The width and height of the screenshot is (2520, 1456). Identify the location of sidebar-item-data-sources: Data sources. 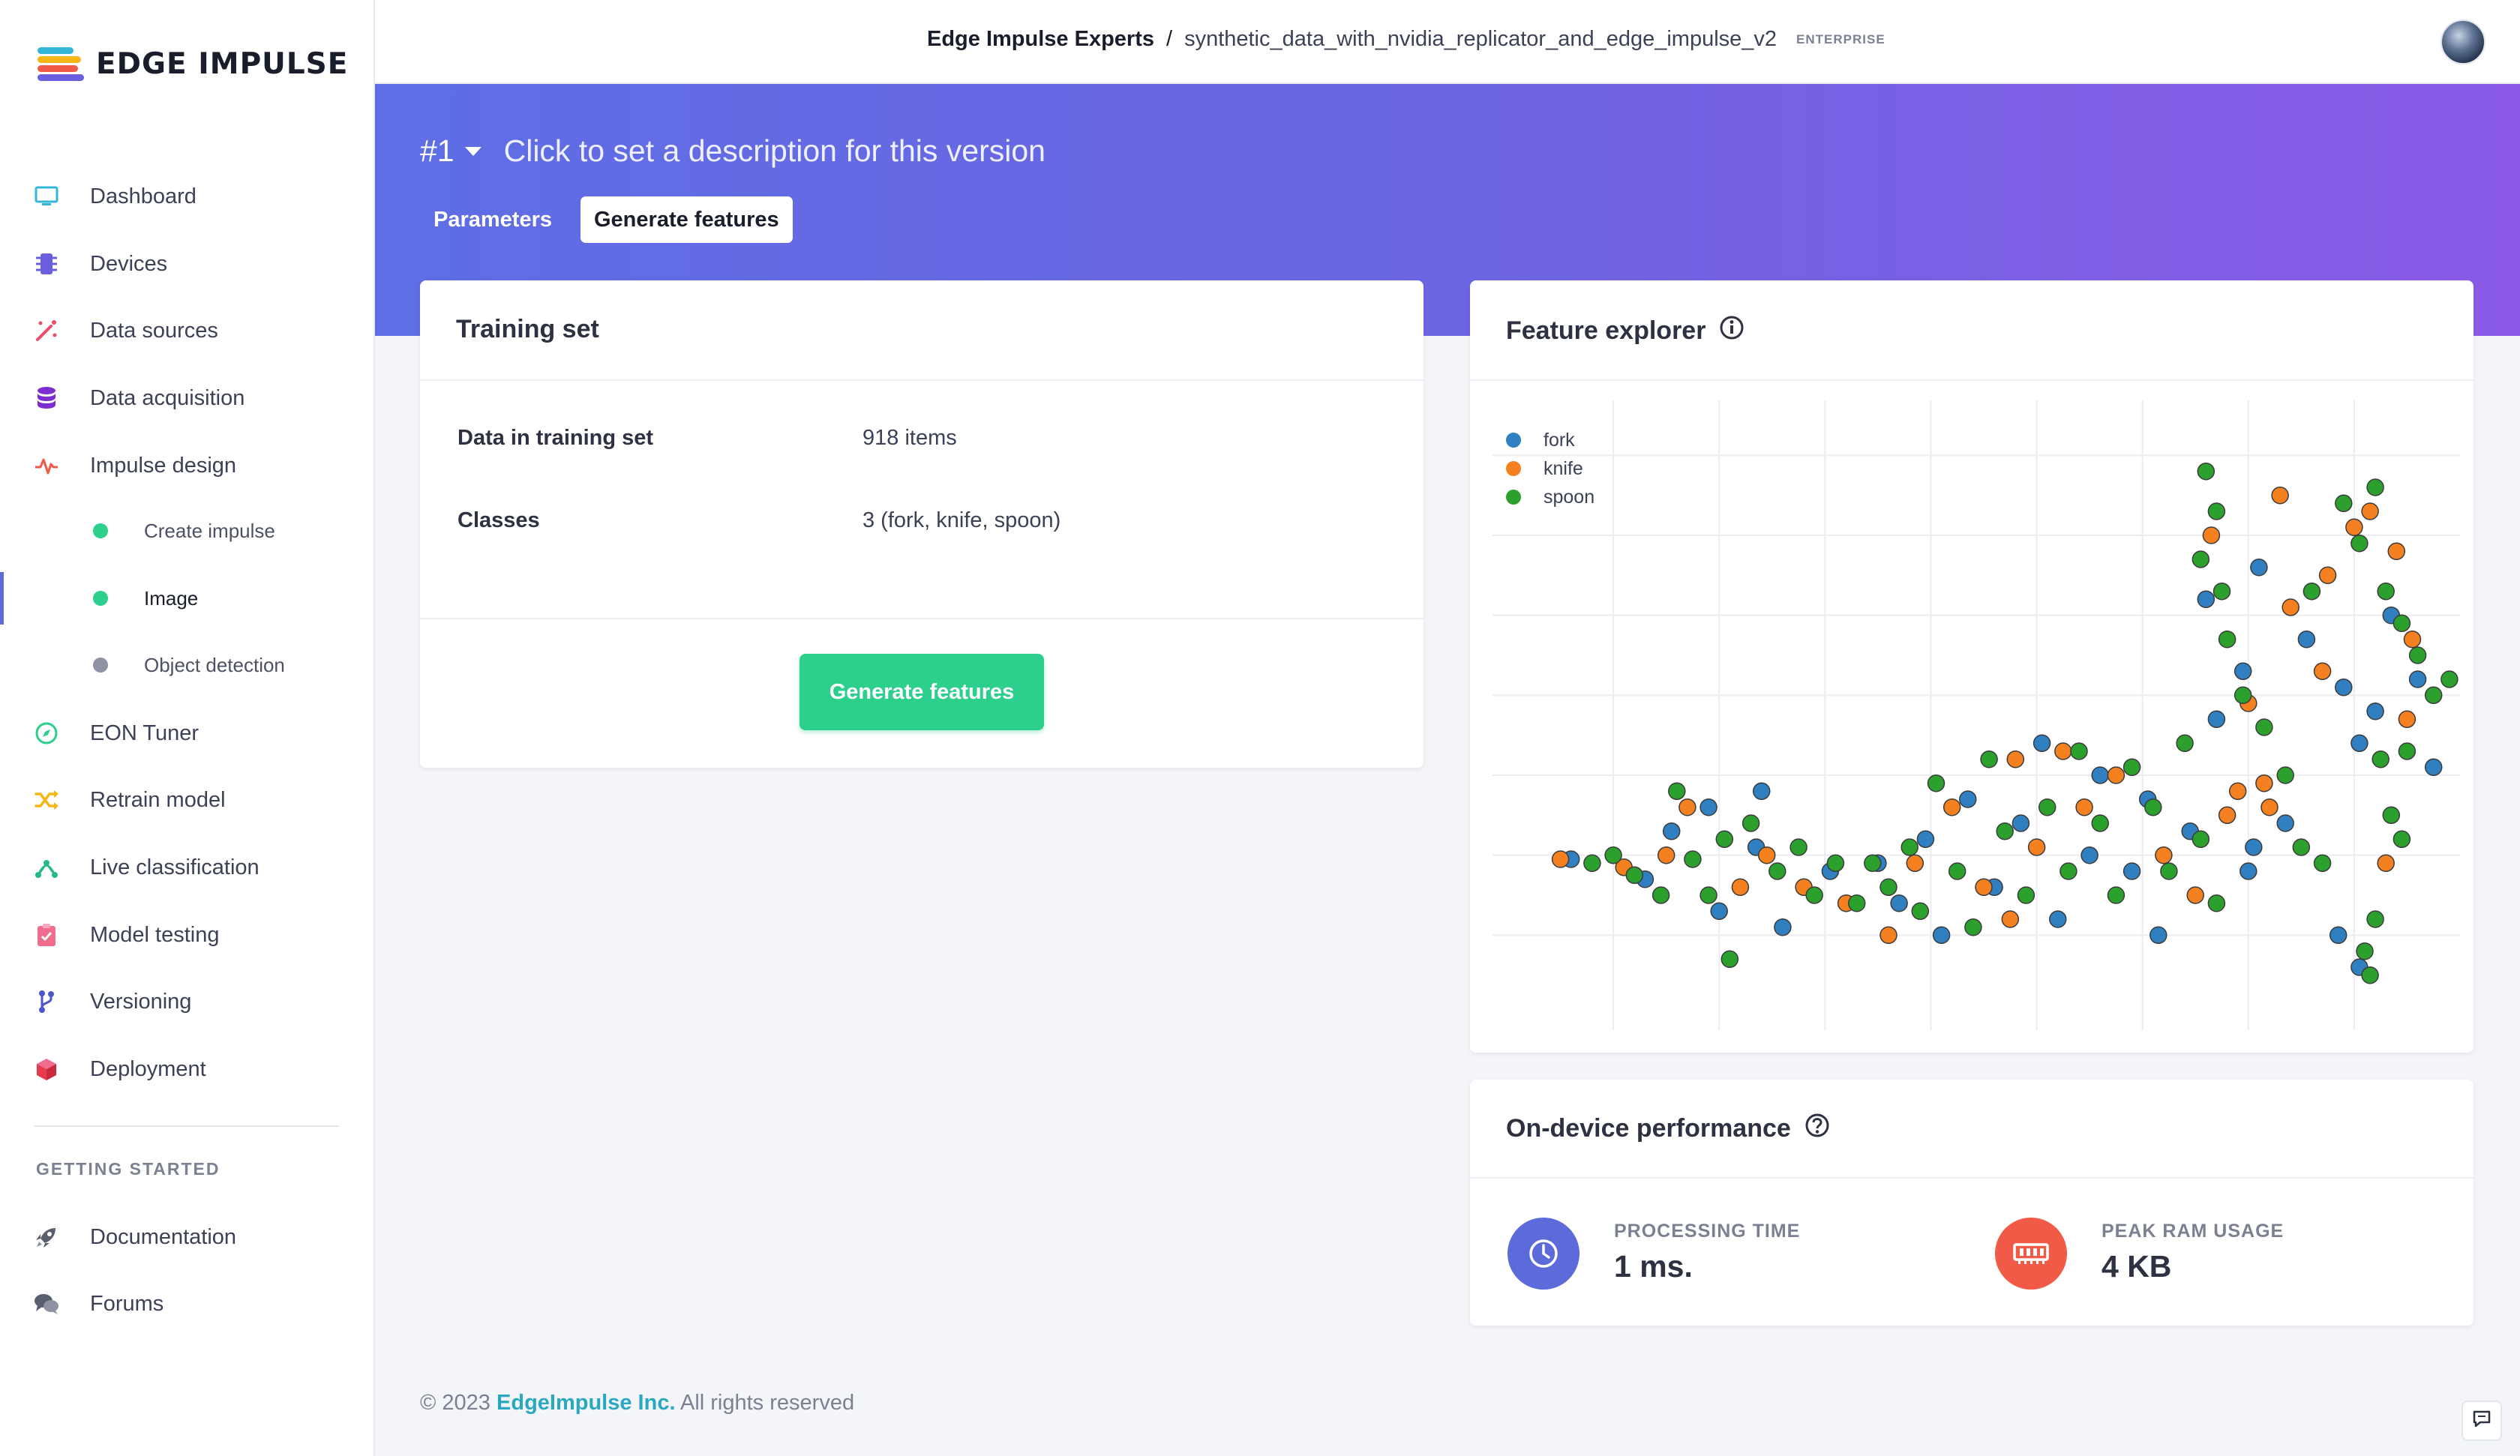
(187, 330).